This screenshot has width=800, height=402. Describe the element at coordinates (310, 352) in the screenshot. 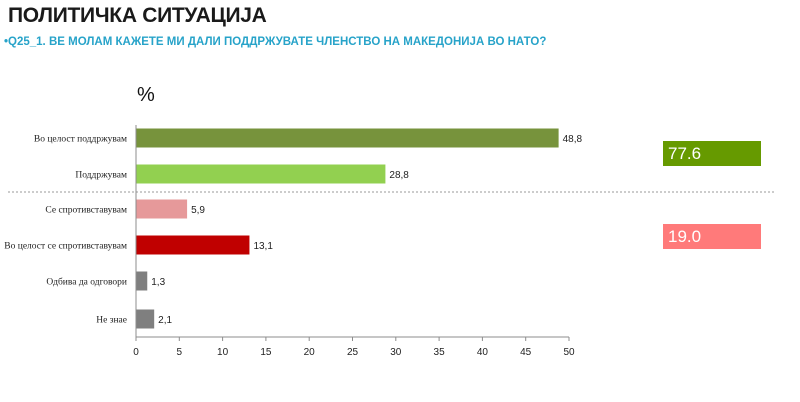

I see `x-tick-label: 20` at that location.